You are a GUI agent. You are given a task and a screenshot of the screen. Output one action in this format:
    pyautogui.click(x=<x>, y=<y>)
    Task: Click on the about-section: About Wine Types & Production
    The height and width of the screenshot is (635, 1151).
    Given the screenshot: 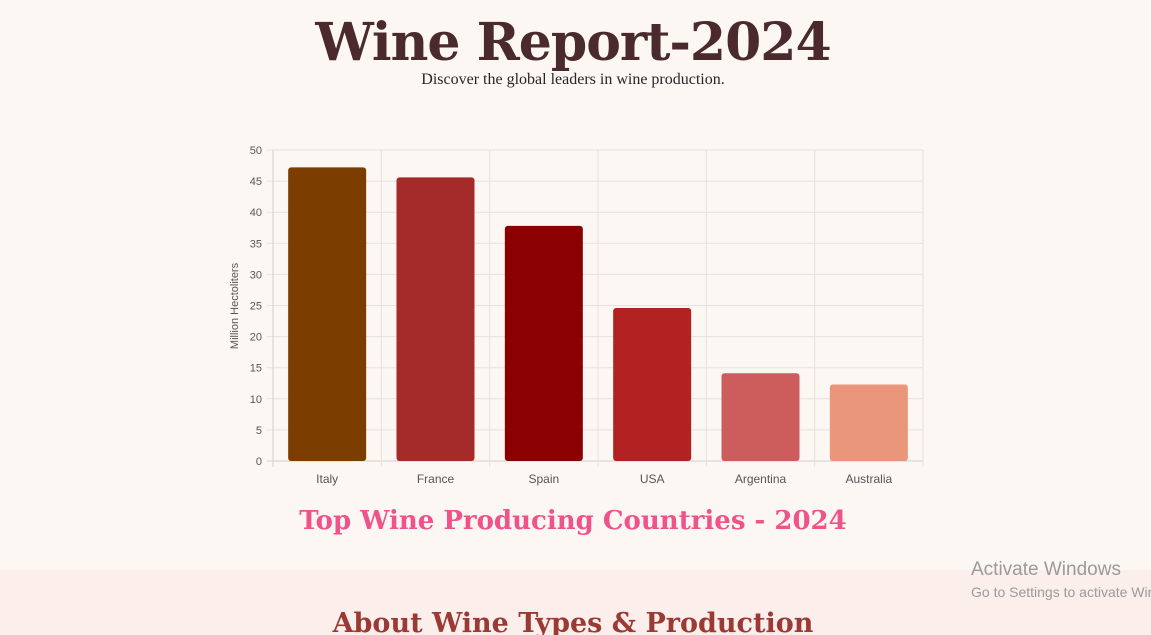 What is the action you would take?
    pyautogui.click(x=575, y=602)
    